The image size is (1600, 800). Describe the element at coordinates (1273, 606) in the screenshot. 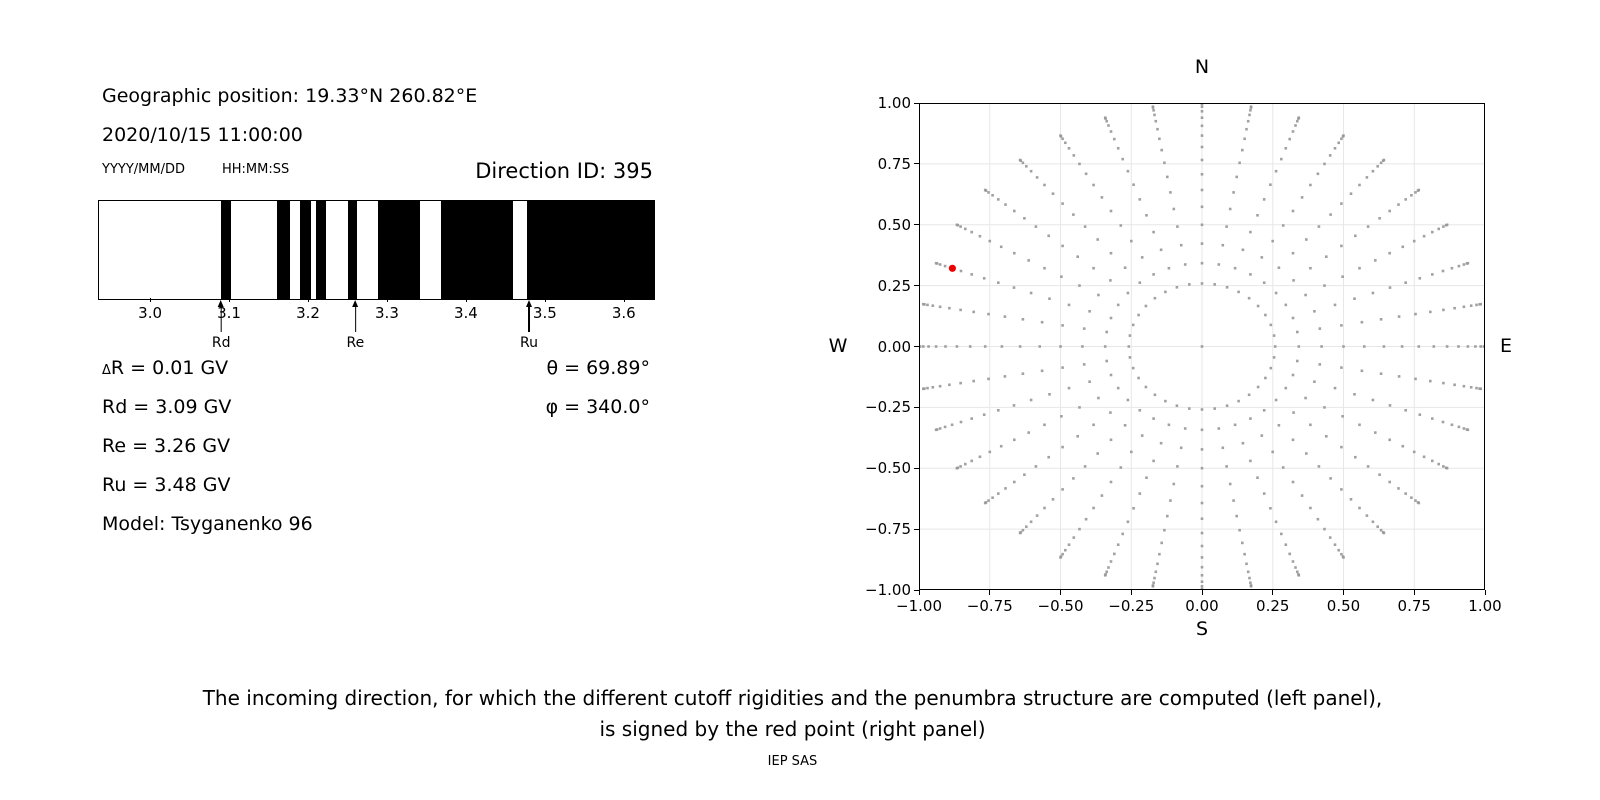

I see `x-tick-label: 0.25` at that location.